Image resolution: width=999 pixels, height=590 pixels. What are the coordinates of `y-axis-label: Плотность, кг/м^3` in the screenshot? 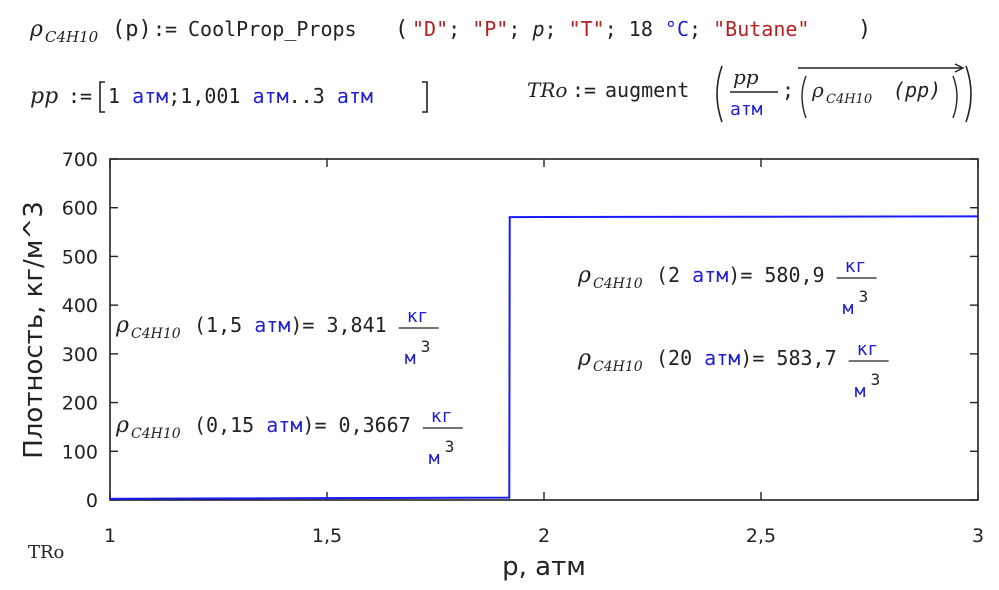 It's located at (34, 330).